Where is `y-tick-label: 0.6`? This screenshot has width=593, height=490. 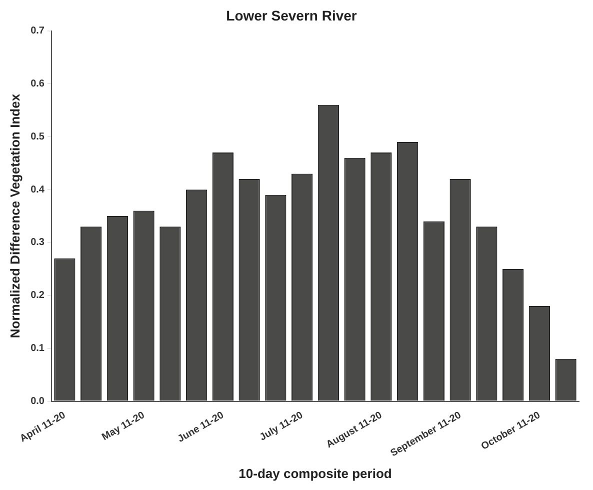
y-tick-label: 0.6 is located at coordinates (37, 84).